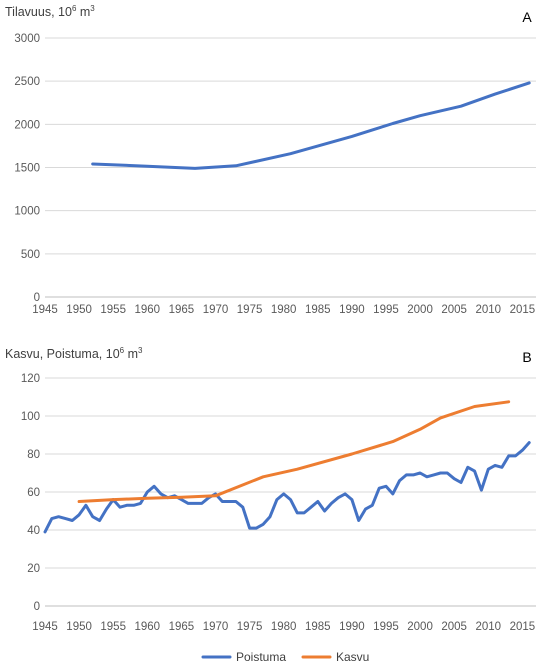 This screenshot has width=550, height=668. What do you see at coordinates (352, 657) in the screenshot?
I see `legend-label-kasvu: Kasvu` at bounding box center [352, 657].